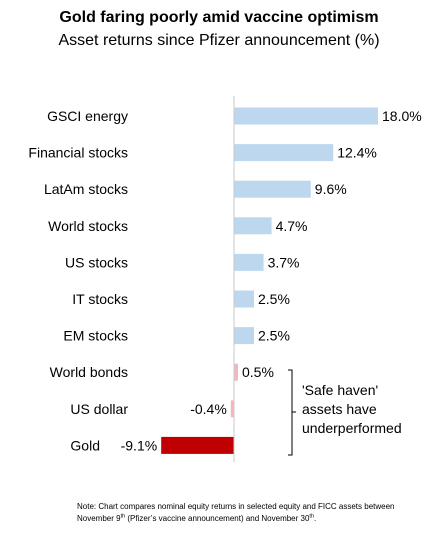  What do you see at coordinates (139, 445) in the screenshot?
I see `value-label: -9.1%` at bounding box center [139, 445].